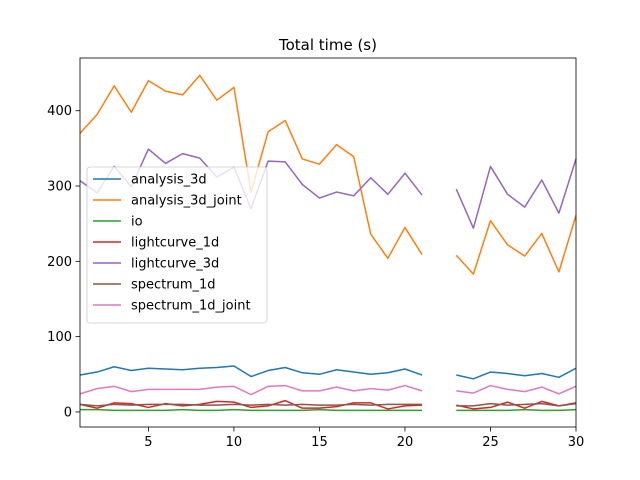 The image size is (640, 480). I want to click on x-tick-label: 25, so click(490, 442).